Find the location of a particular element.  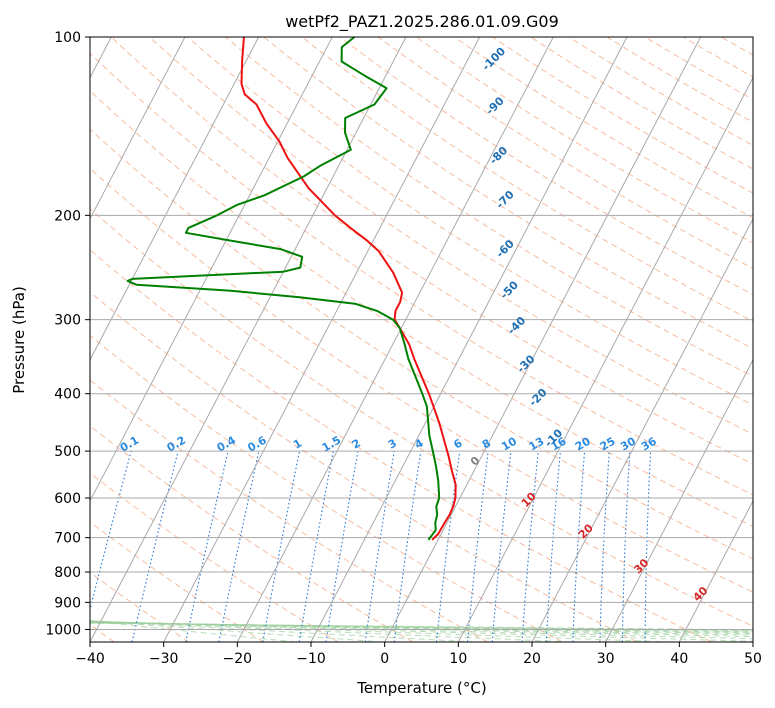

x-tick-label: 20 is located at coordinates (532, 659).